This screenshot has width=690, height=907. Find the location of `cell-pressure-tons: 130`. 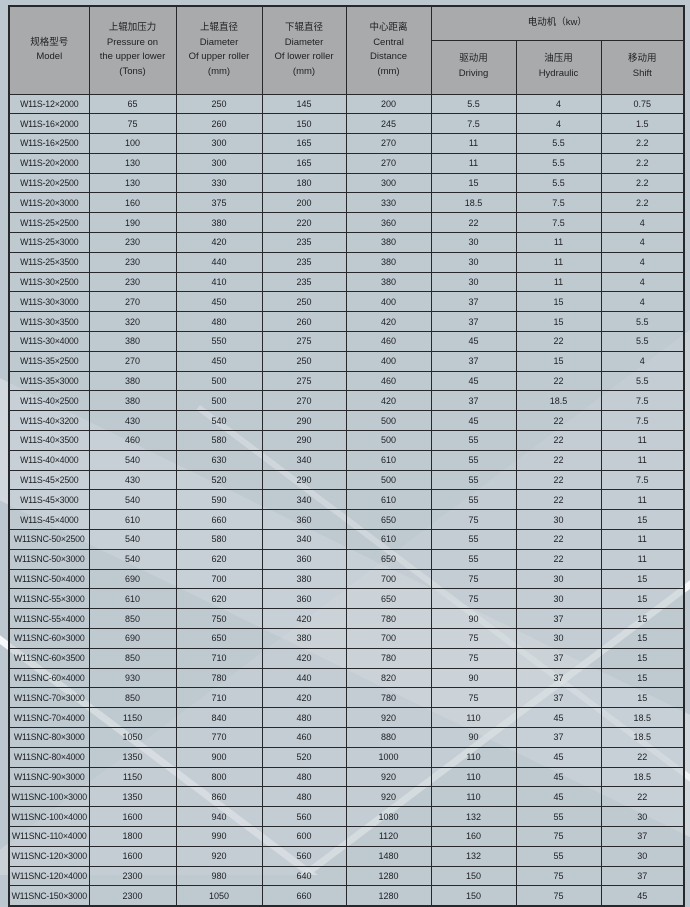

cell-pressure-tons: 130 is located at coordinates (132, 183).